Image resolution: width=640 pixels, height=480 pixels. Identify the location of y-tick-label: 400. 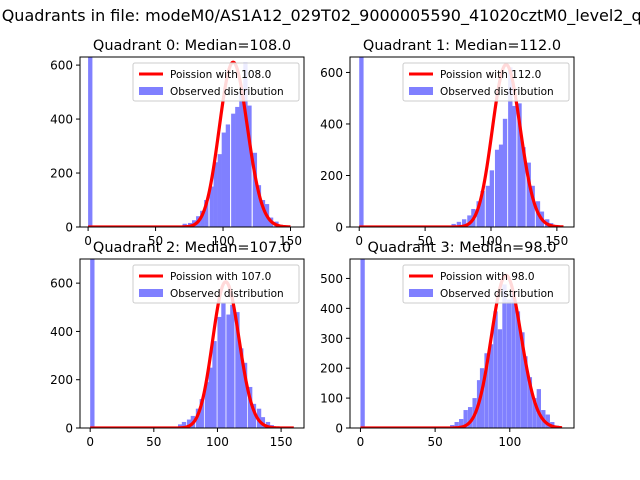
(61, 120).